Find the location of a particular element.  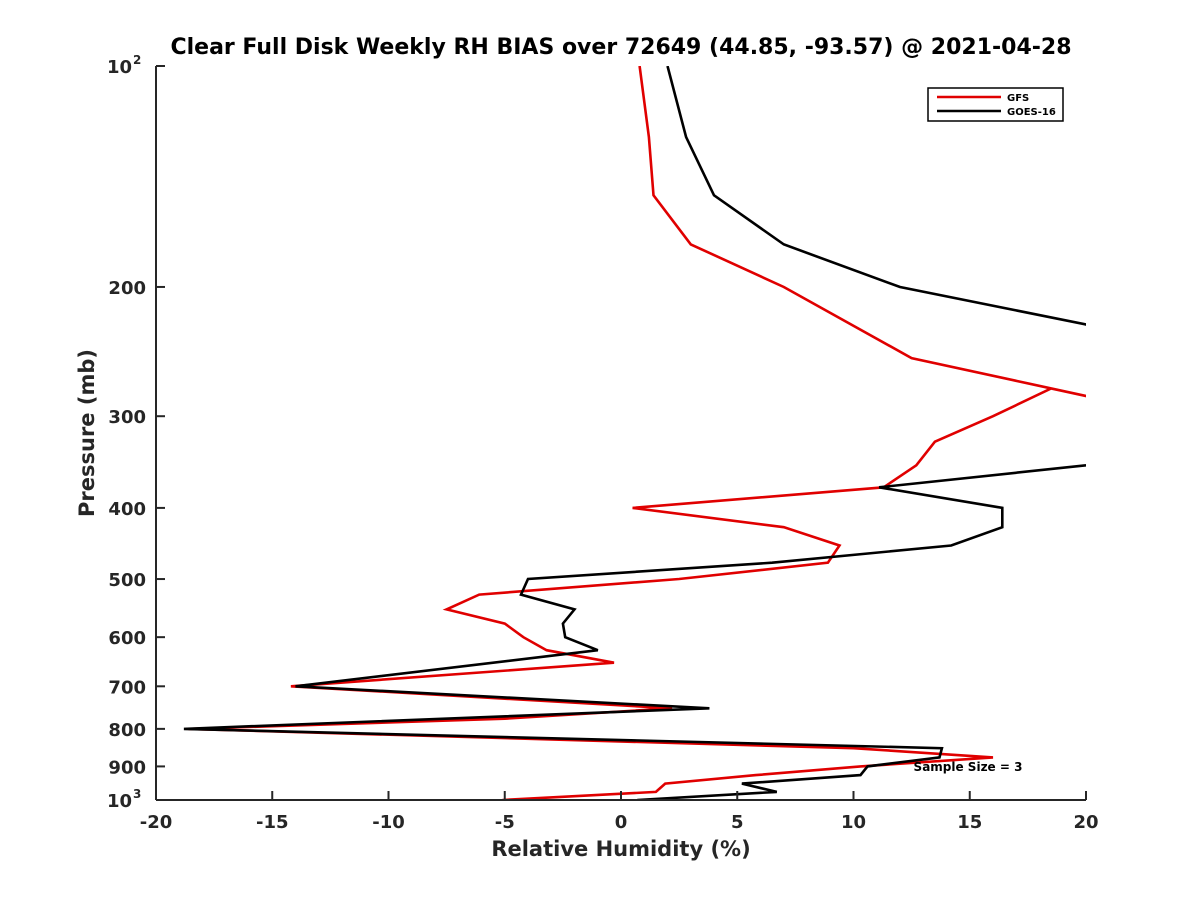

legend-box is located at coordinates (995, 104).